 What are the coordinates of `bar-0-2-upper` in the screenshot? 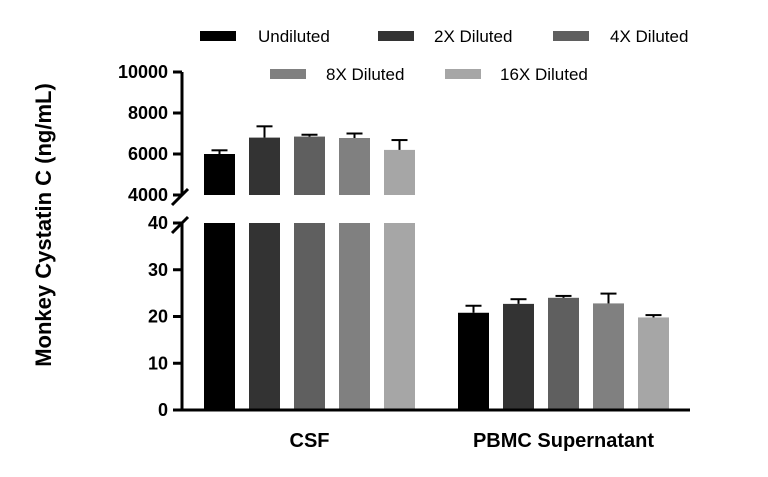 It's located at (309, 165).